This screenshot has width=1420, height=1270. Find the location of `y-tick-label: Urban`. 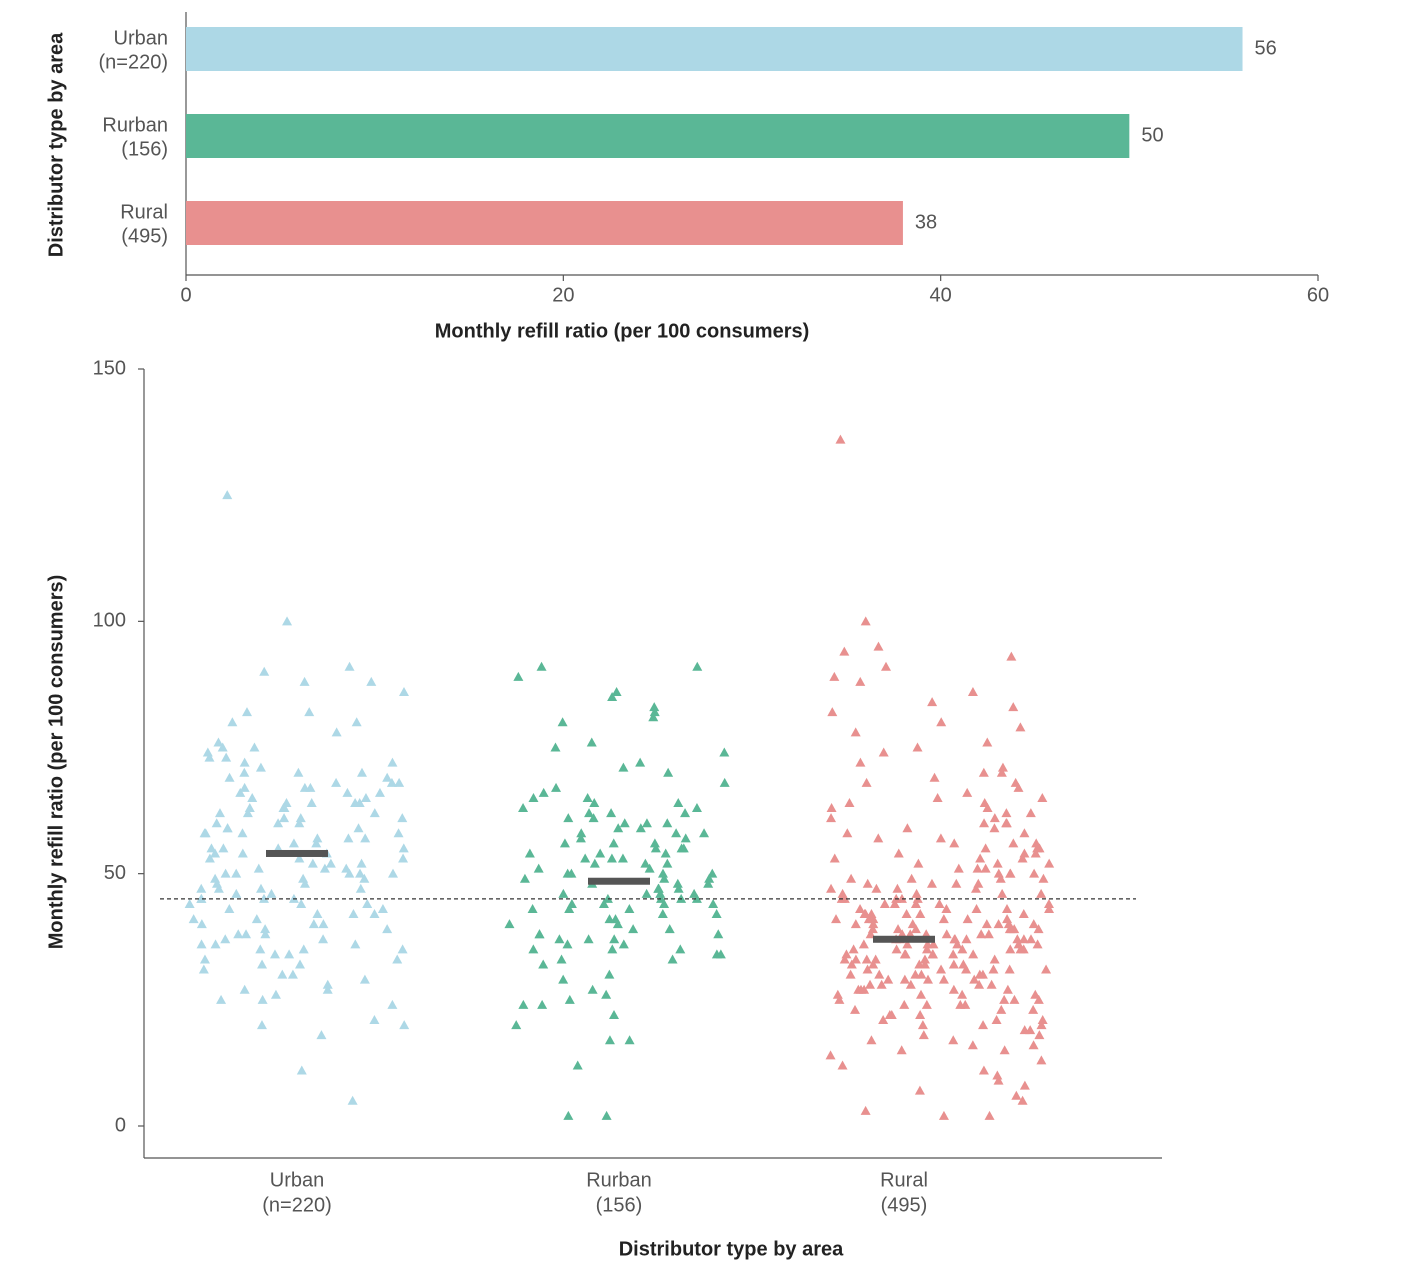

y-tick-label: Urban is located at coordinates (141, 38).